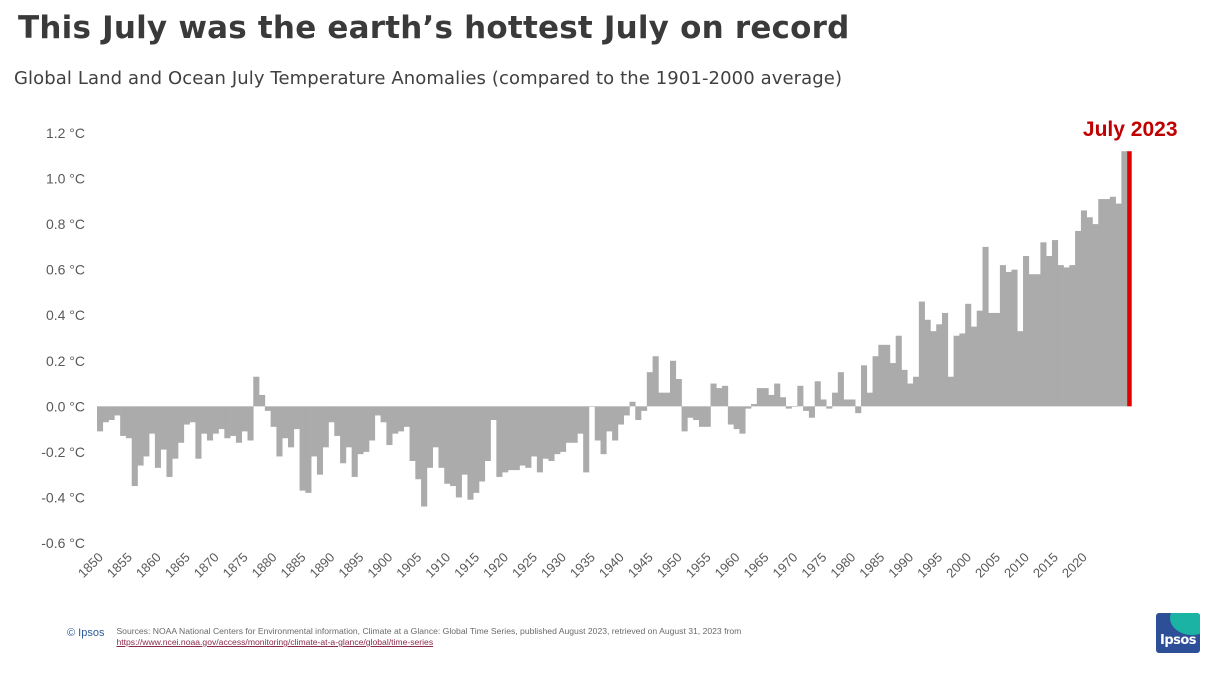 The image size is (1214, 682). I want to click on x-tick-label: 1945, so click(640, 565).